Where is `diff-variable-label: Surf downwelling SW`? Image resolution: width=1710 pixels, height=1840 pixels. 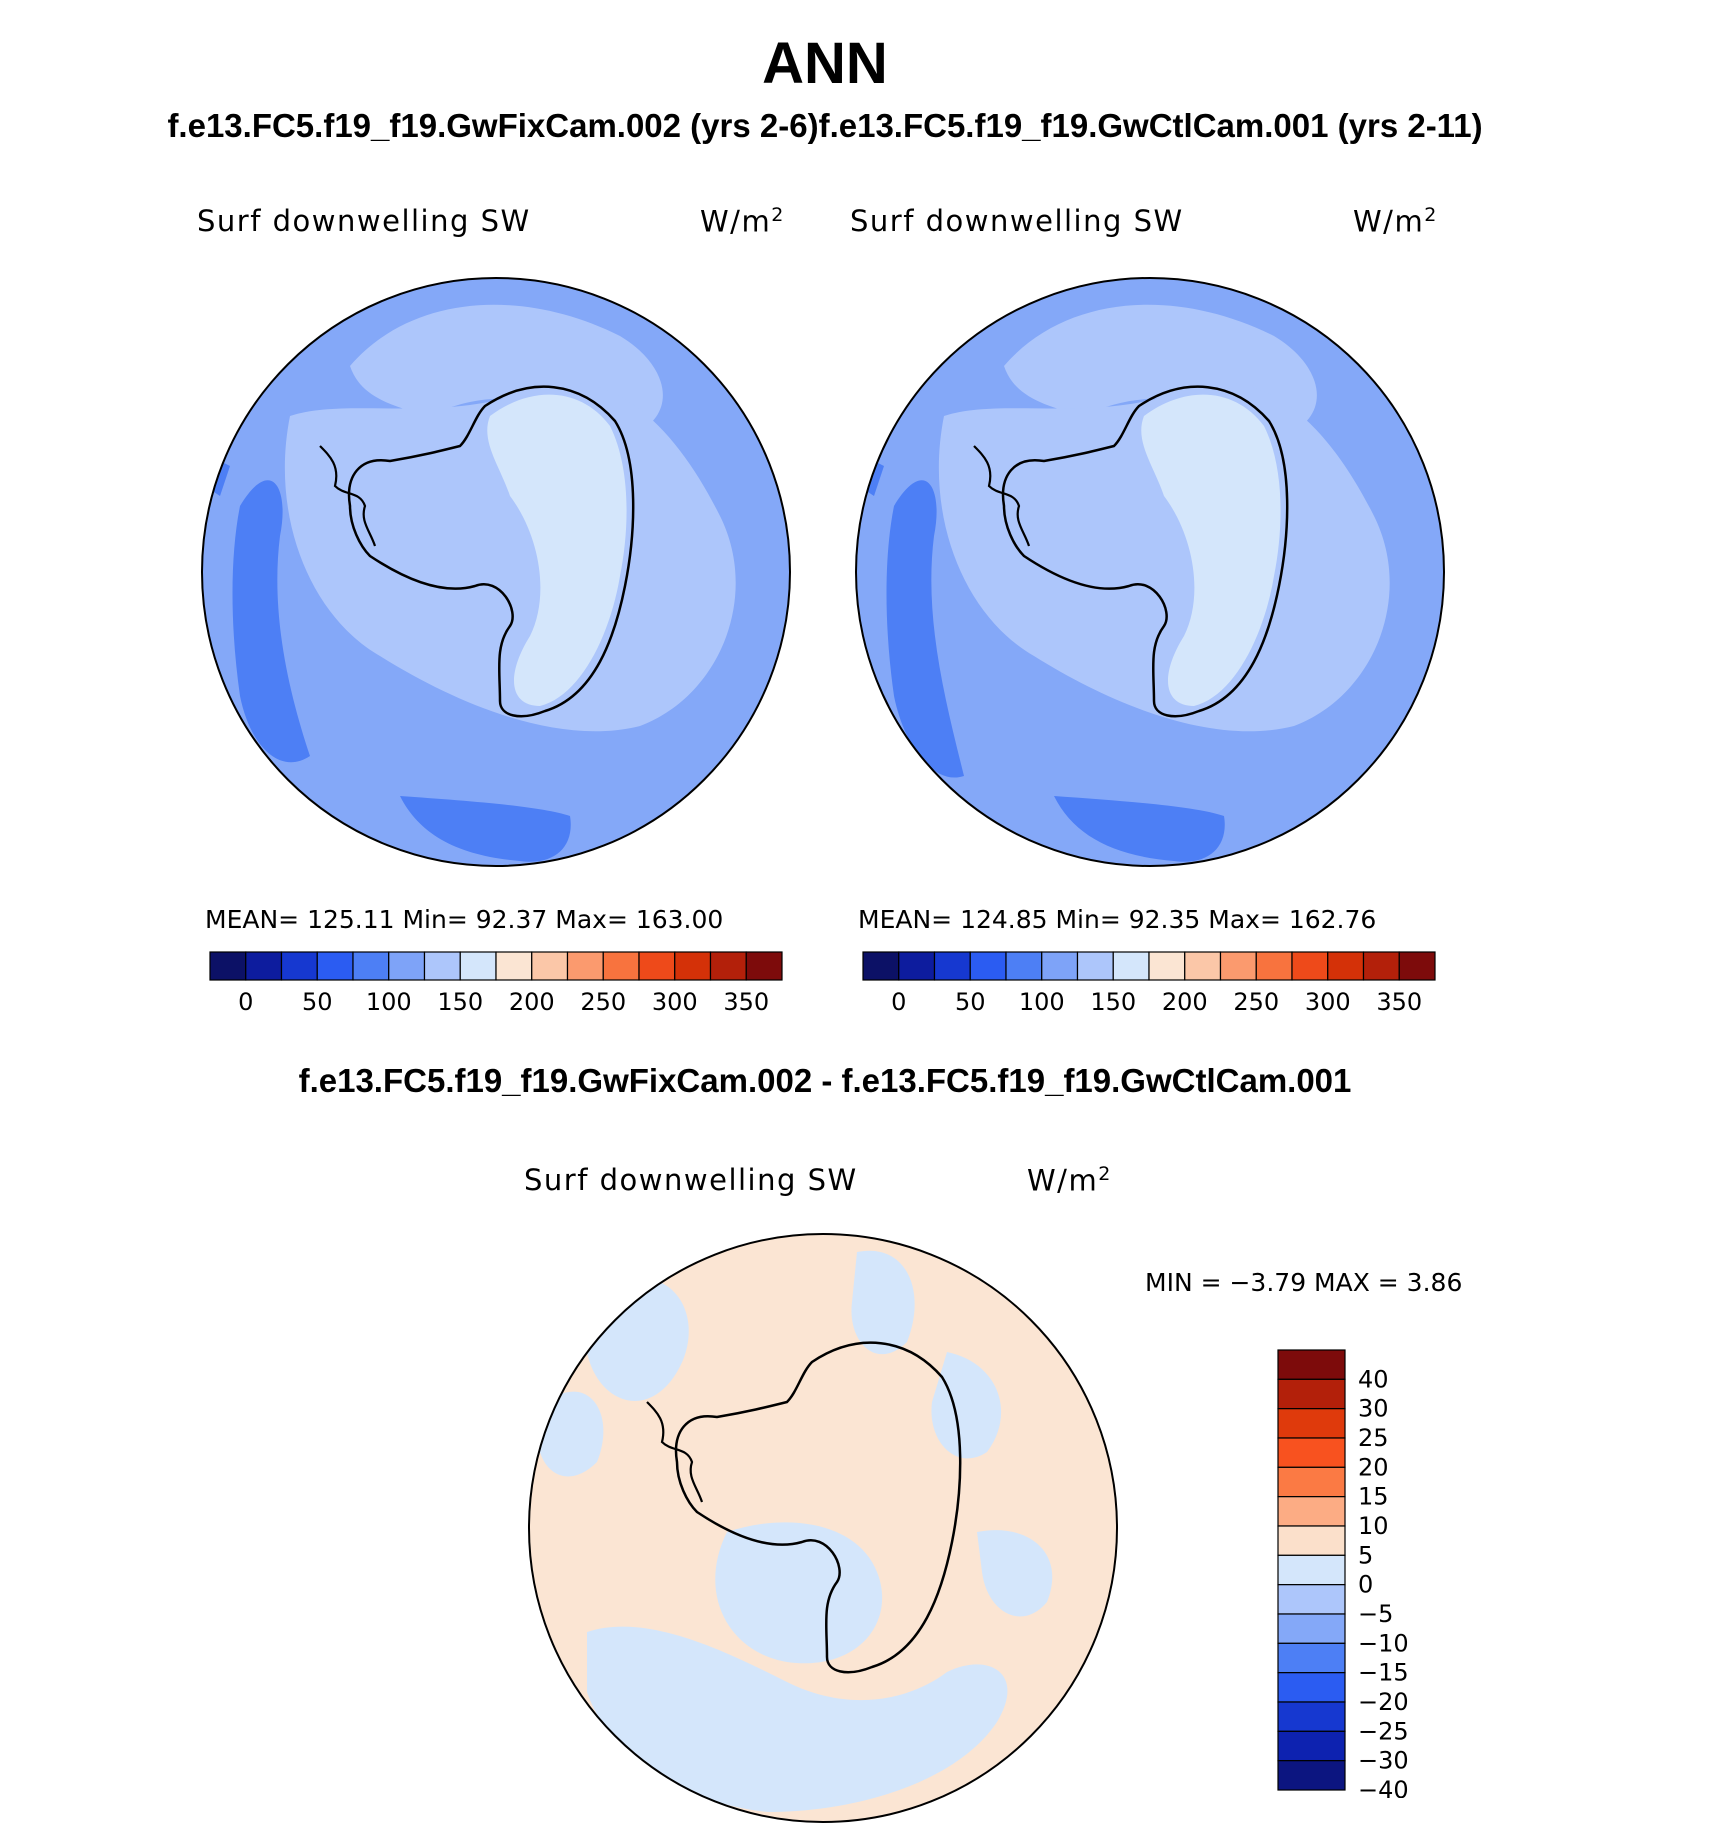
diff-variable-label: Surf downwelling SW is located at coordinates (691, 1180).